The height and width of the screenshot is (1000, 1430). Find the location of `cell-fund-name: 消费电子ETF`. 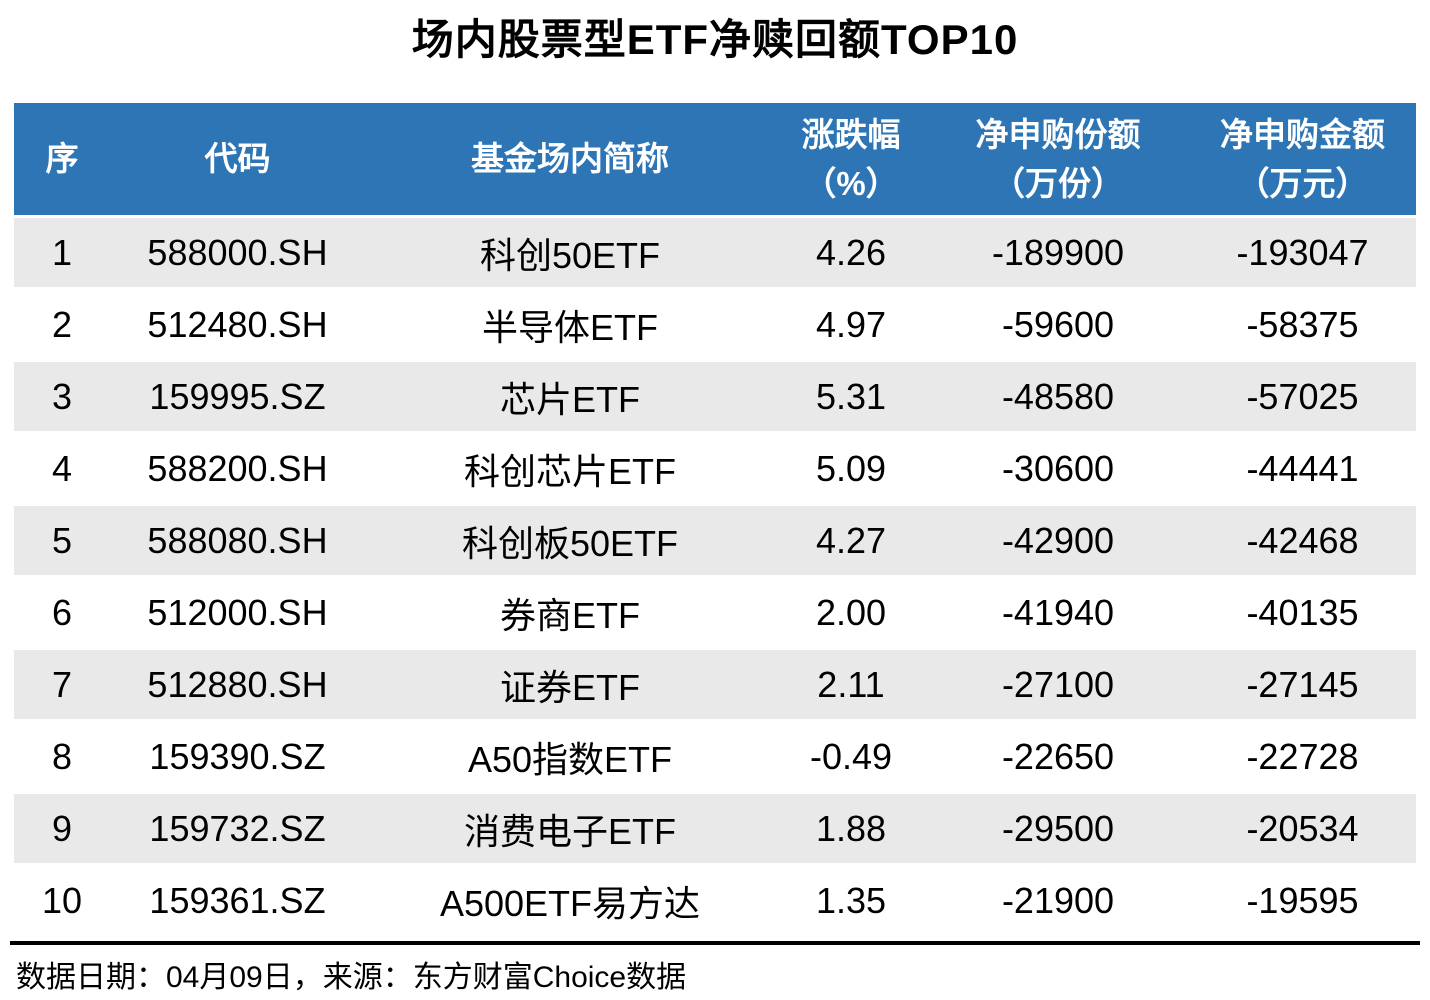

cell-fund-name: 消费电子ETF is located at coordinates (570, 828).